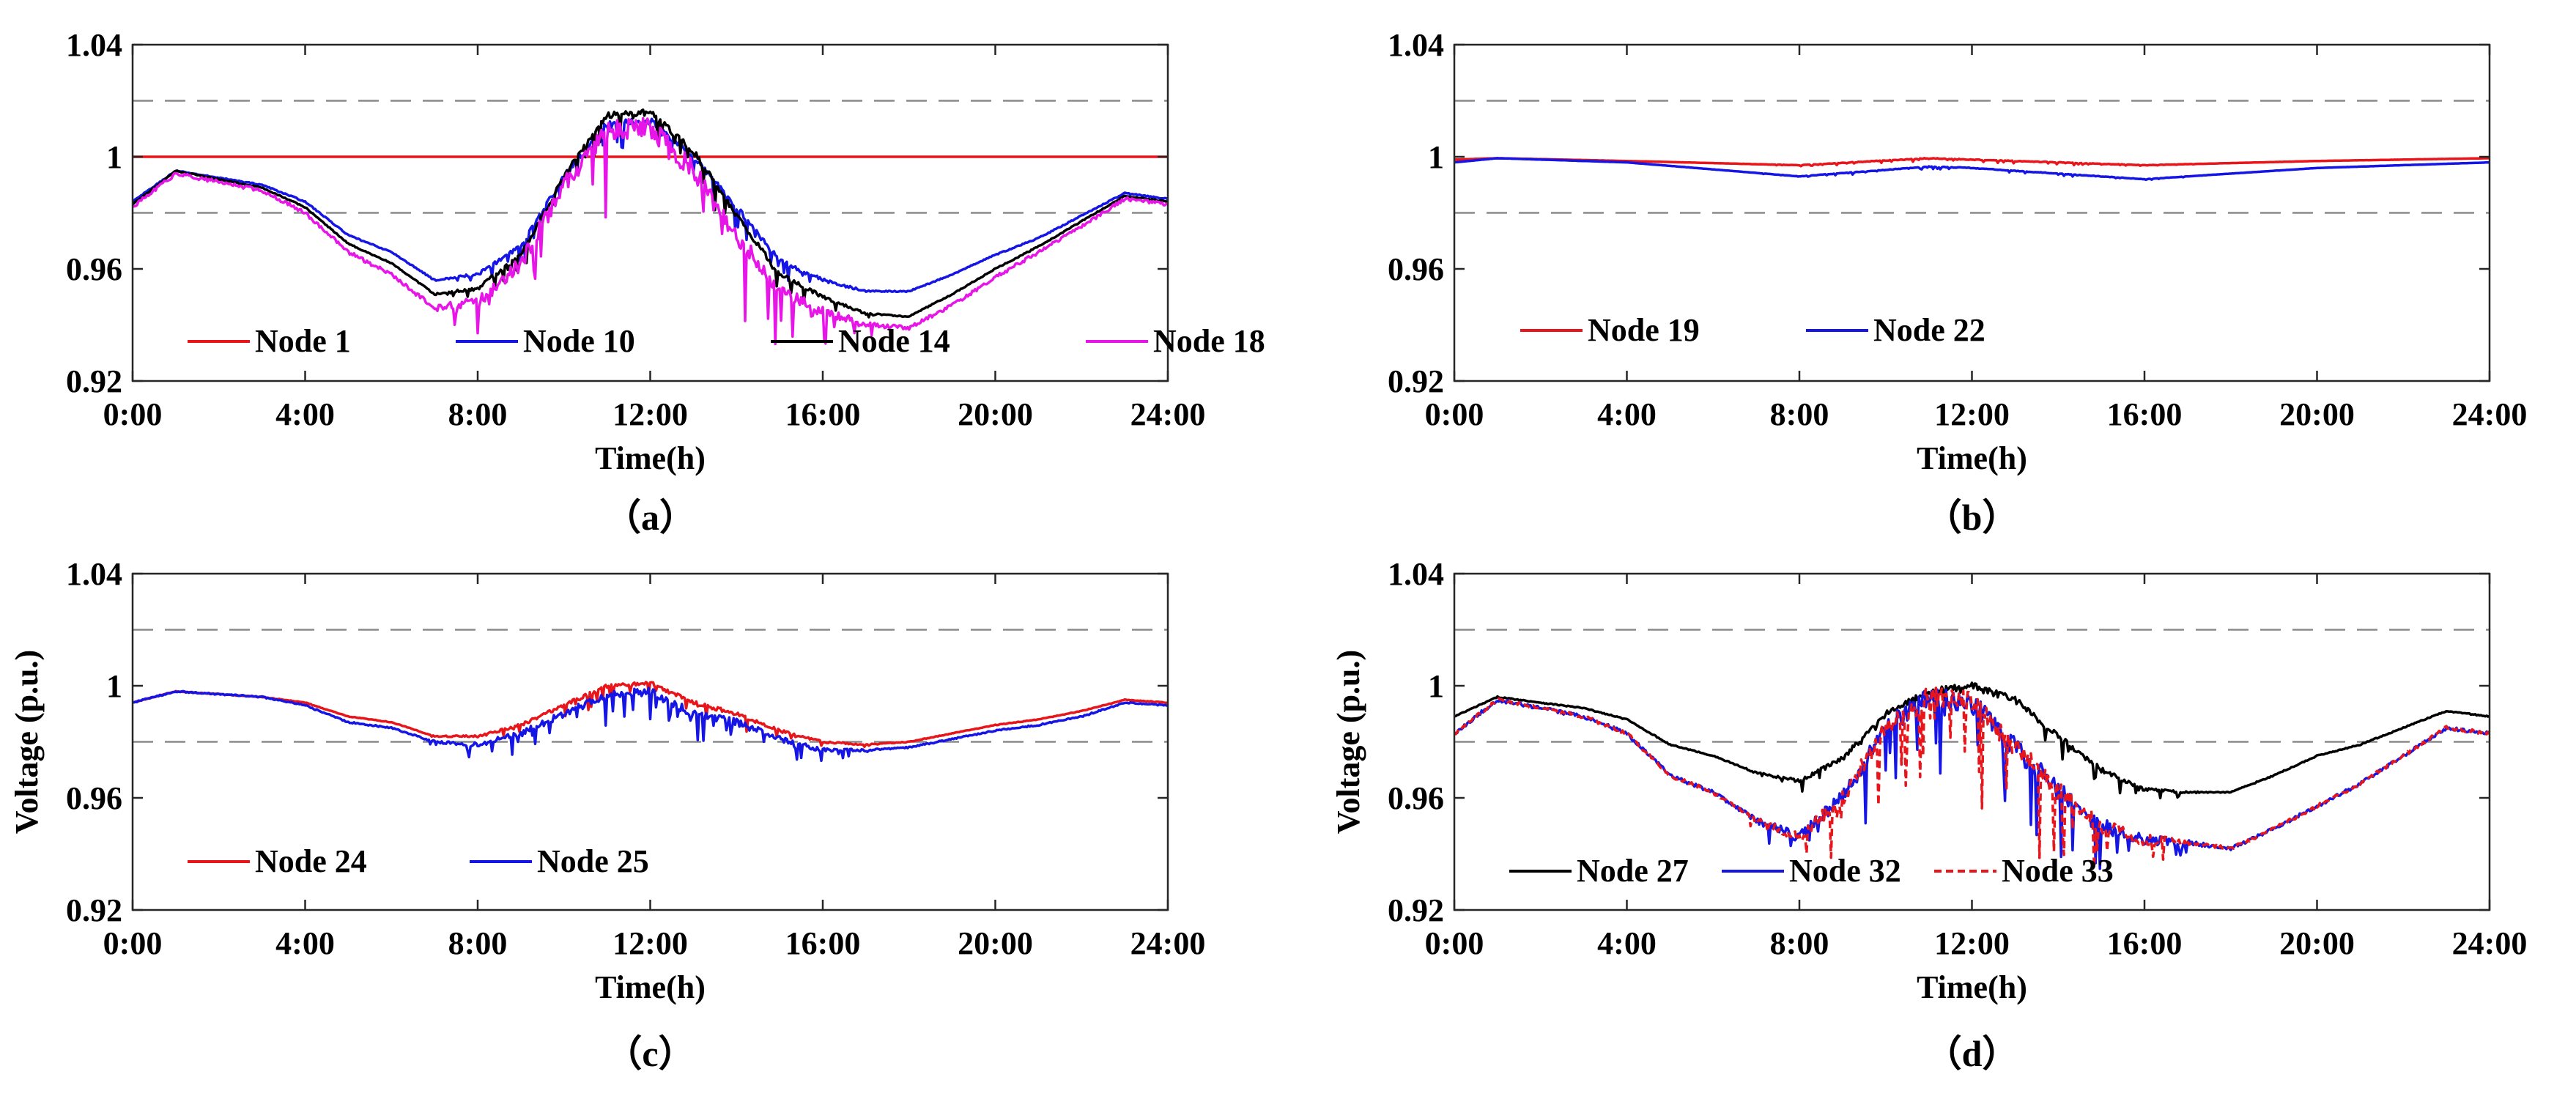 The height and width of the screenshot is (1099, 2576). What do you see at coordinates (1644, 330) in the screenshot?
I see `legend-label: Node 19` at bounding box center [1644, 330].